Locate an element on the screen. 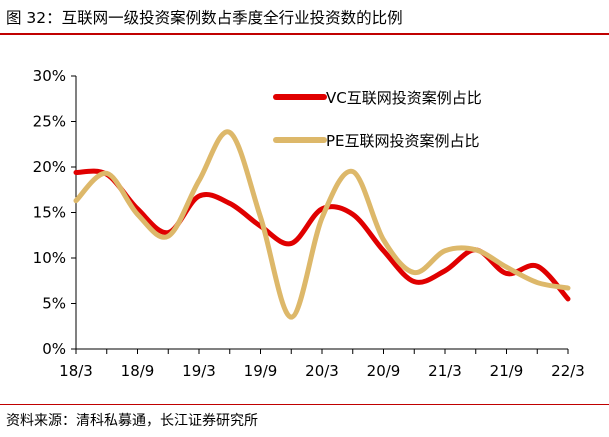  source-divider is located at coordinates (304, 404).